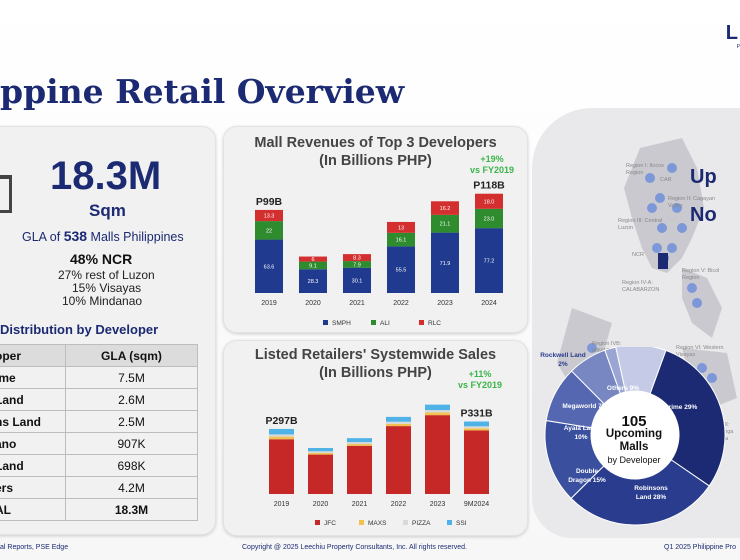  What do you see at coordinates (634, 434) in the screenshot?
I see `donut-center-line1: Upcoming` at bounding box center [634, 434].